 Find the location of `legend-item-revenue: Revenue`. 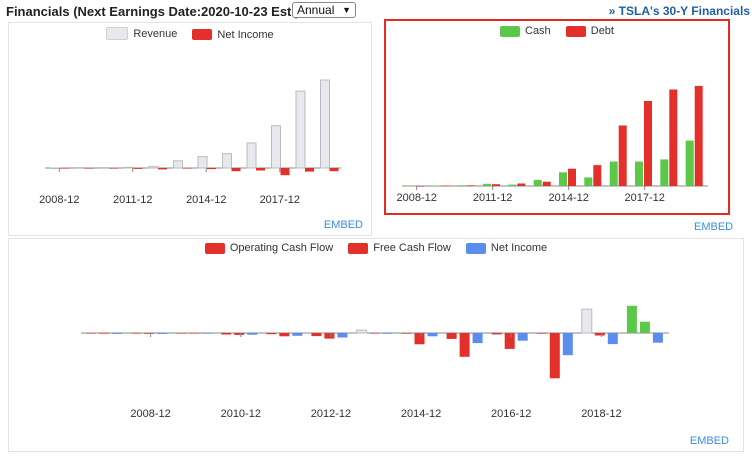

legend-item-revenue: Revenue is located at coordinates (141, 33).